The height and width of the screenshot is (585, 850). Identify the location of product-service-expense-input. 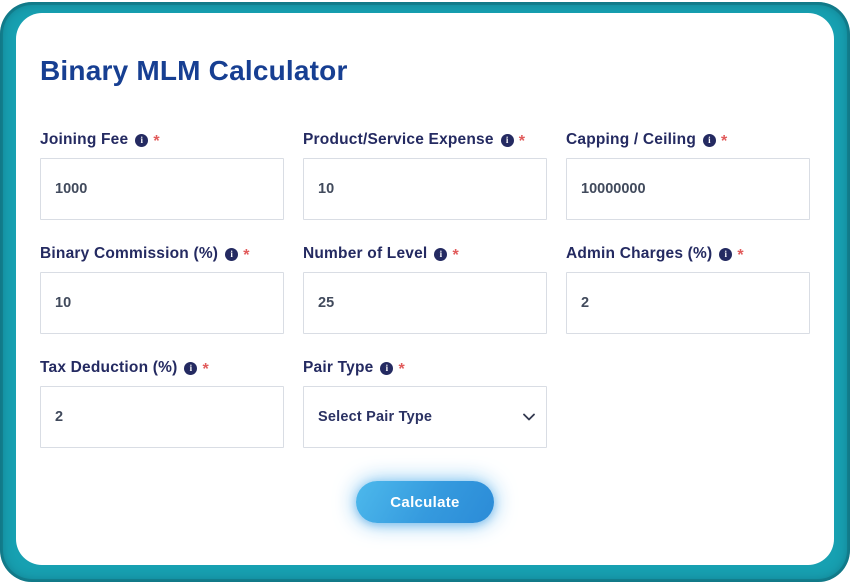
(425, 189).